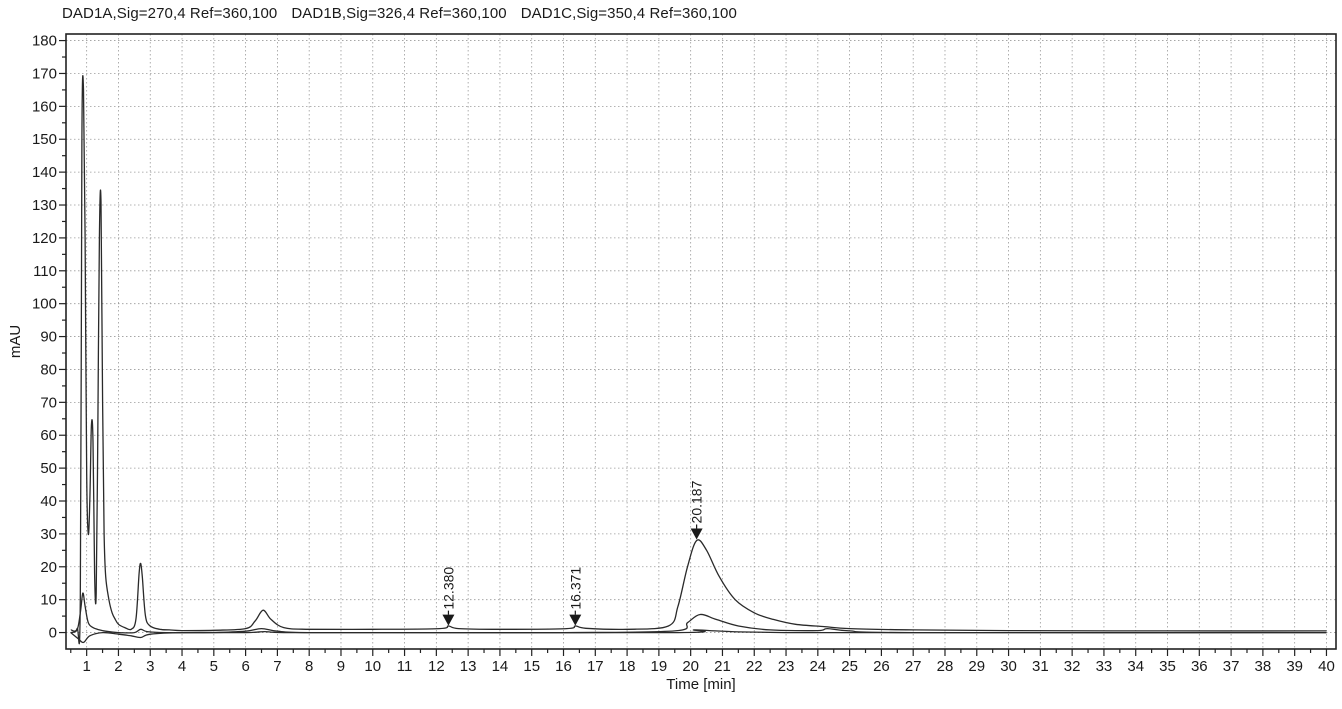 The image size is (1342, 709). What do you see at coordinates (48, 501) in the screenshot?
I see `y-tick-label: 40` at bounding box center [48, 501].